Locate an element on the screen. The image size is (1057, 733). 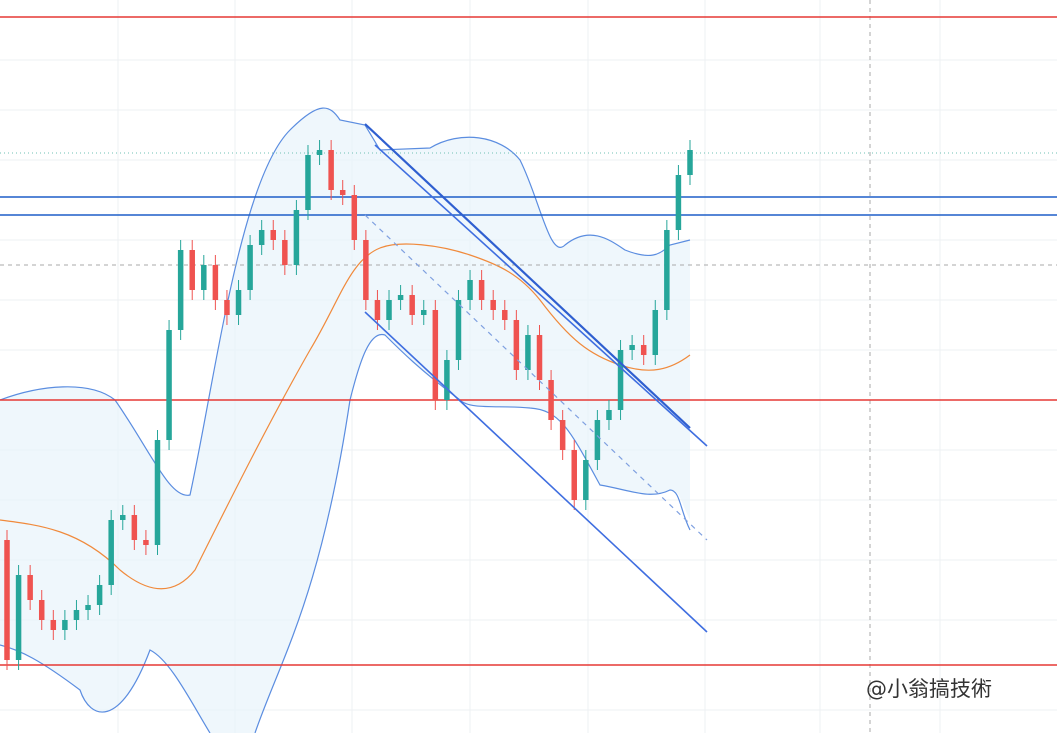
channel-mid is located at coordinates (536, 377).